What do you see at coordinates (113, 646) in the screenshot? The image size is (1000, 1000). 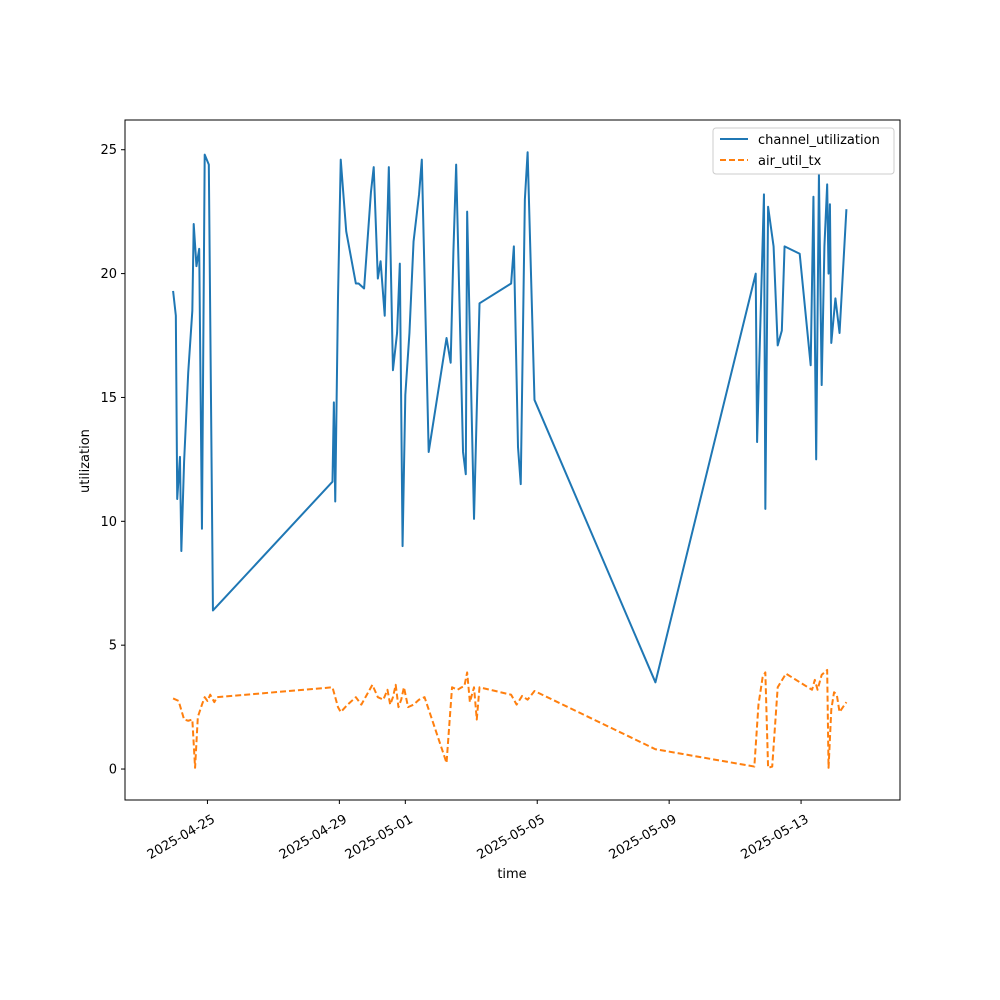 I see `y-tick-label: 5` at bounding box center [113, 646].